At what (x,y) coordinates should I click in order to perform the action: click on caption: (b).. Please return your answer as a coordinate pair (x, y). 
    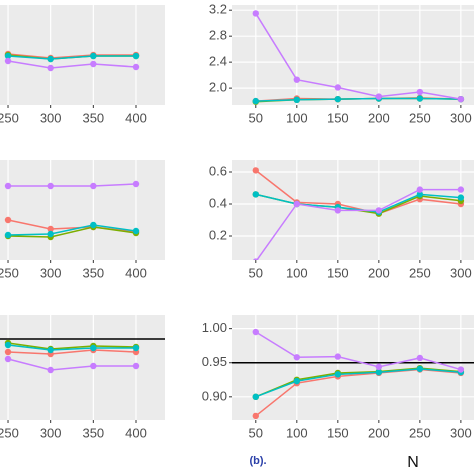
    Looking at the image, I should click on (257, 461).